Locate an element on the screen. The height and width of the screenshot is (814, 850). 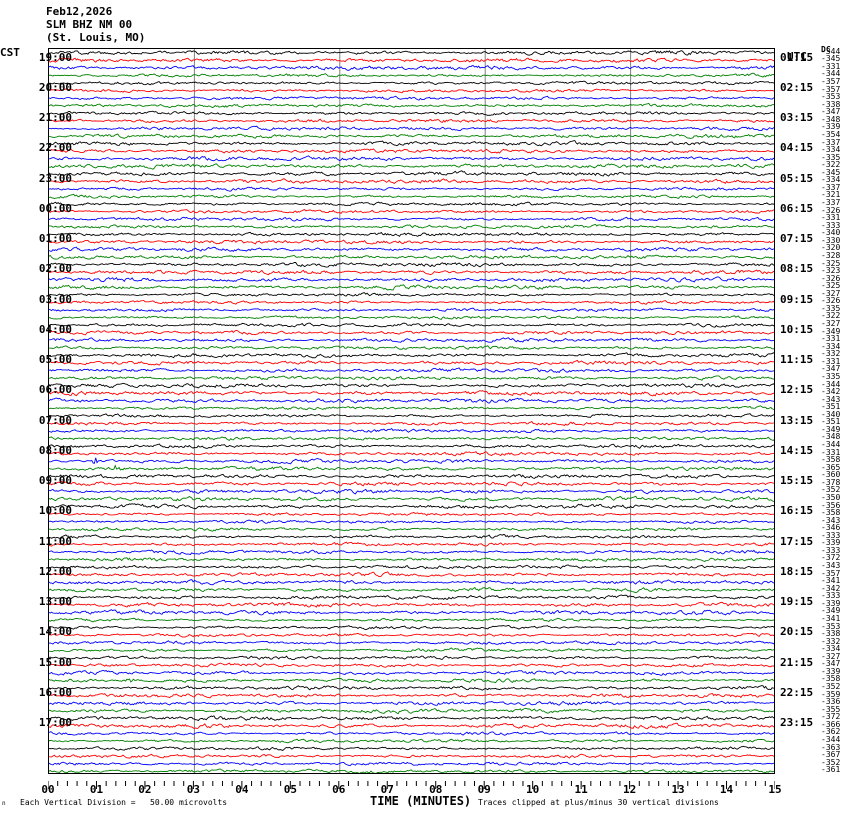
x-axis-tick-label: 09 is located at coordinates (484, 789).